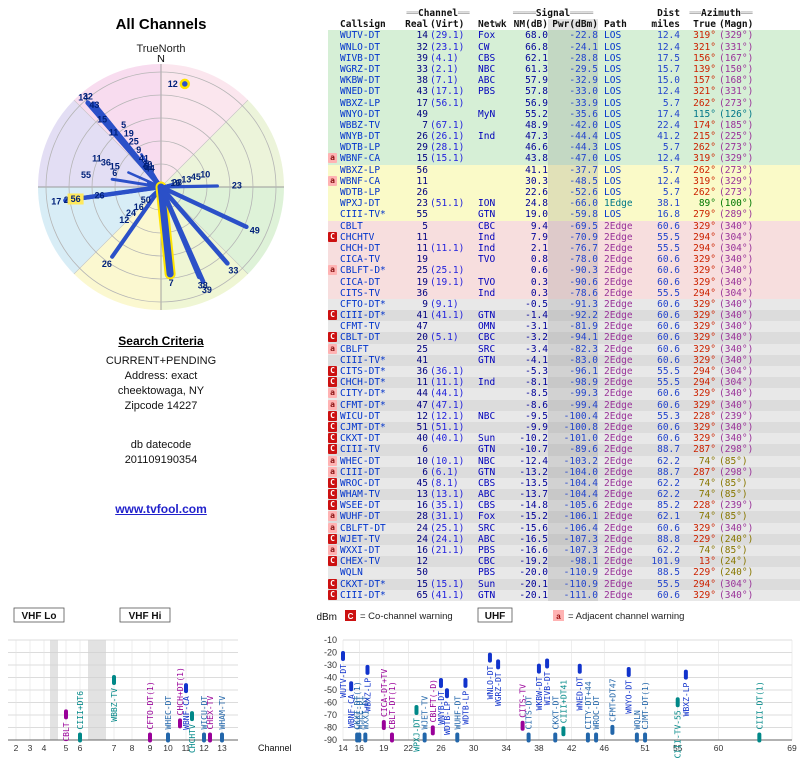  Describe the element at coordinates (360, 114) in the screenshot. I see `callsign-link: WNYO-DT` at that location.